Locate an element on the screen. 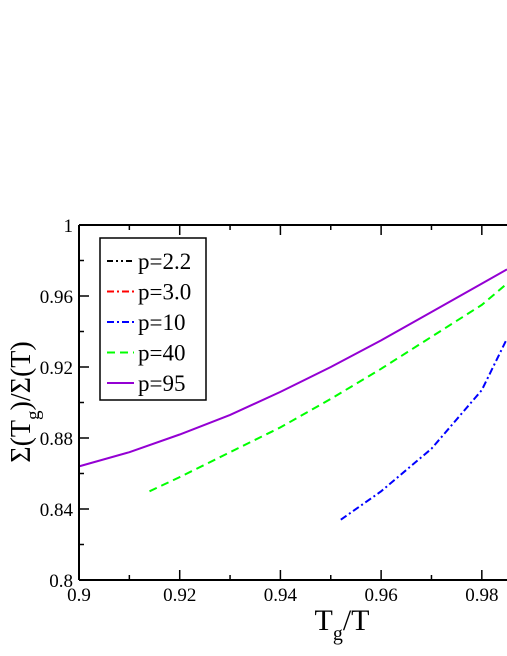 The height and width of the screenshot is (656, 507). y-axis-label: Σ(Tg)/Σ(T) is located at coordinates (25, 401).